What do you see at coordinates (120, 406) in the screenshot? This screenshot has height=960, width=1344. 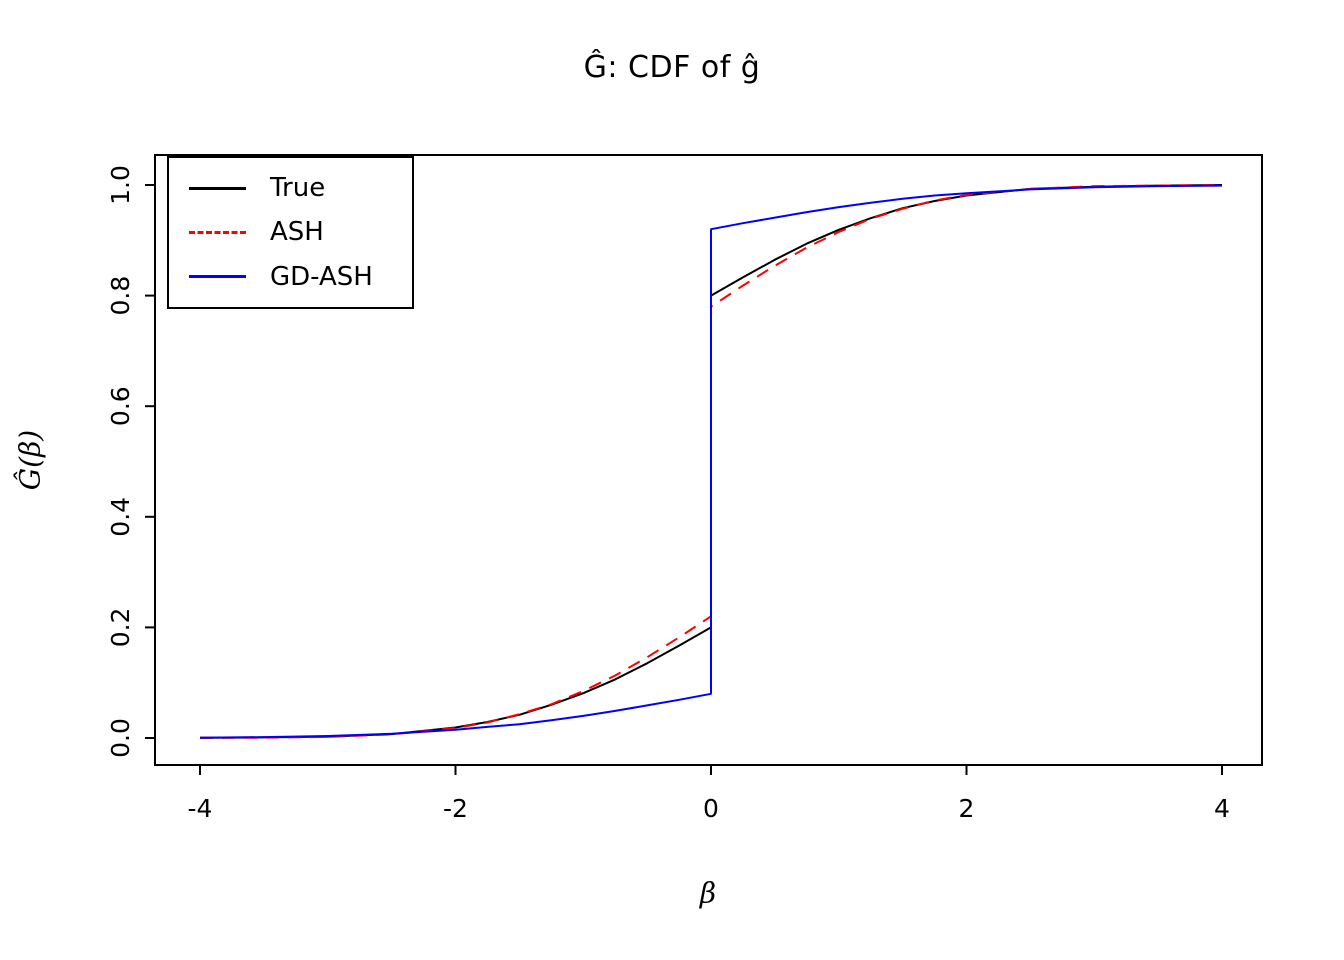 I see `y-tick-label: 0.6` at bounding box center [120, 406].